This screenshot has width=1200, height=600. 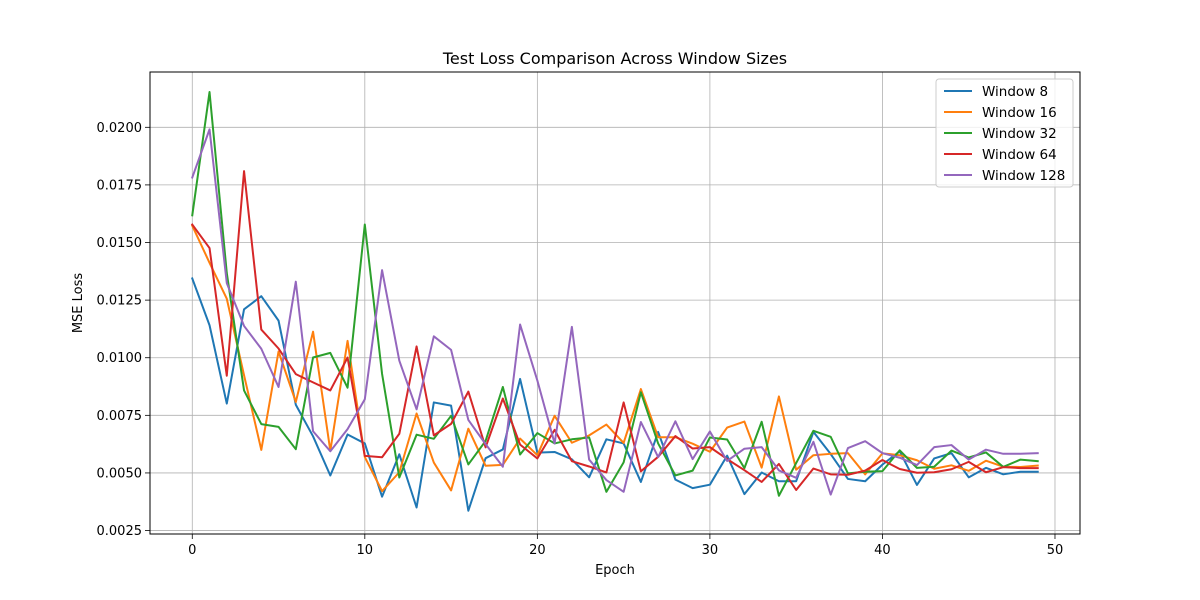 I want to click on x-tick-label: 30, so click(x=710, y=550).